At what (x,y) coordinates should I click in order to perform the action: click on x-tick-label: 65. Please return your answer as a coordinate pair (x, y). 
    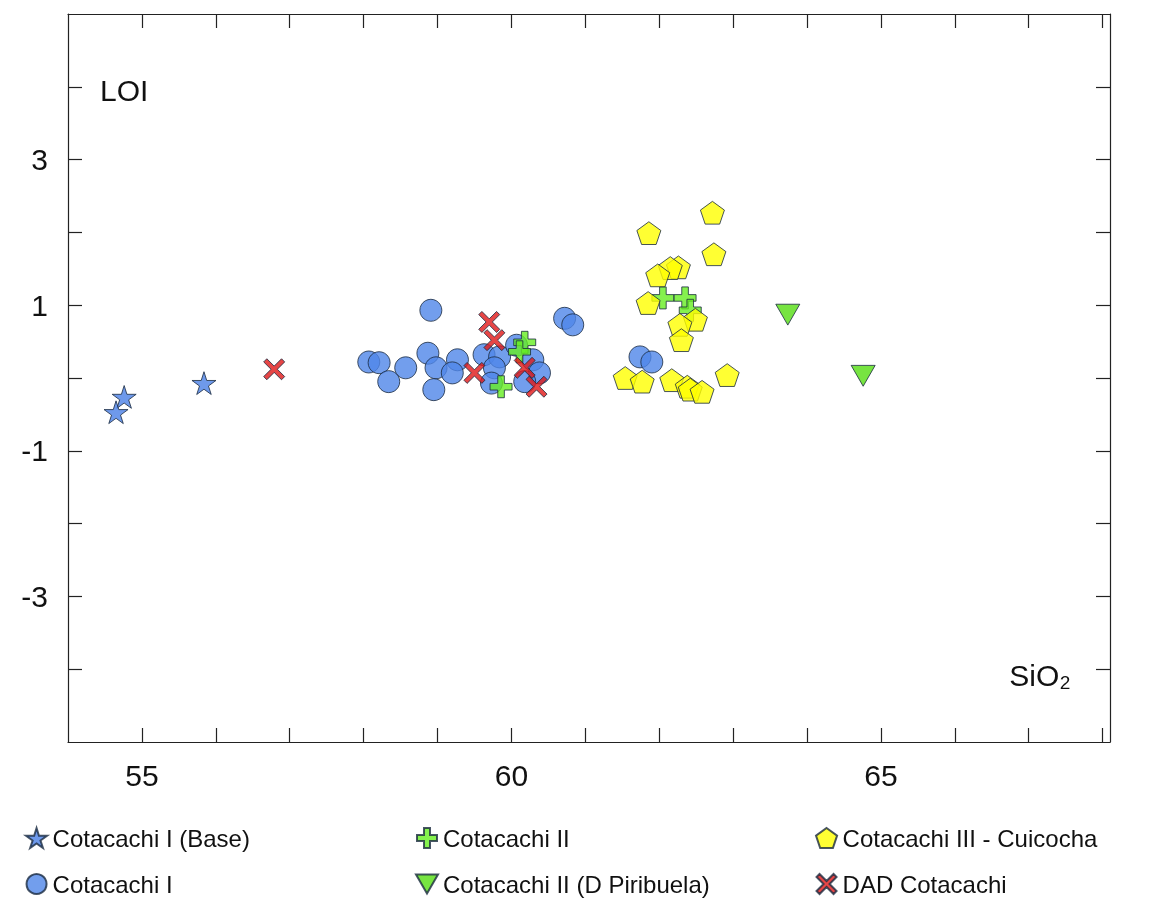
    Looking at the image, I should click on (881, 775).